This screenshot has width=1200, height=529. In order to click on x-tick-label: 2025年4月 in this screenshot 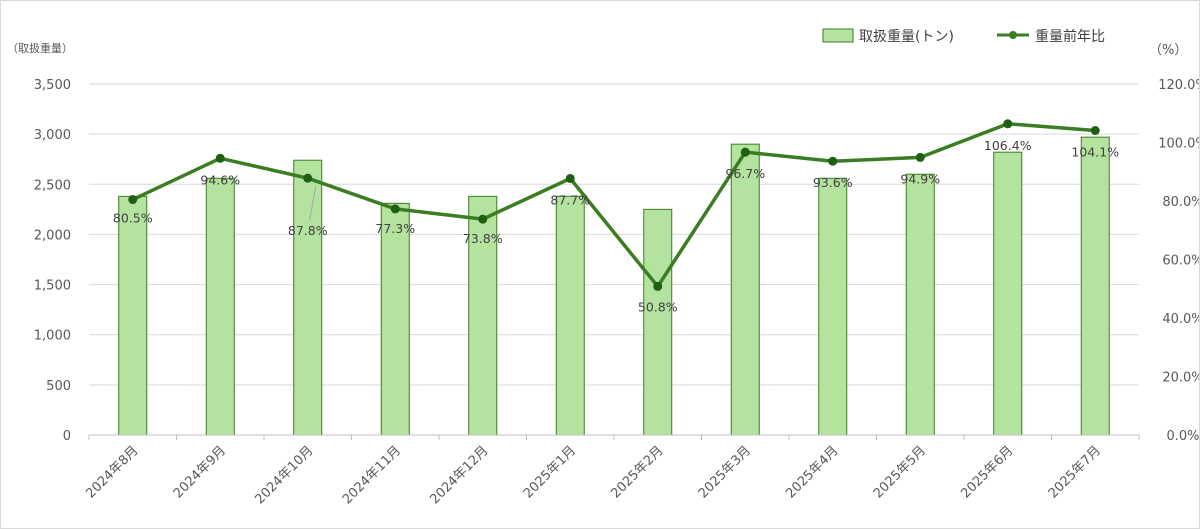, I will do `click(812, 472)`.